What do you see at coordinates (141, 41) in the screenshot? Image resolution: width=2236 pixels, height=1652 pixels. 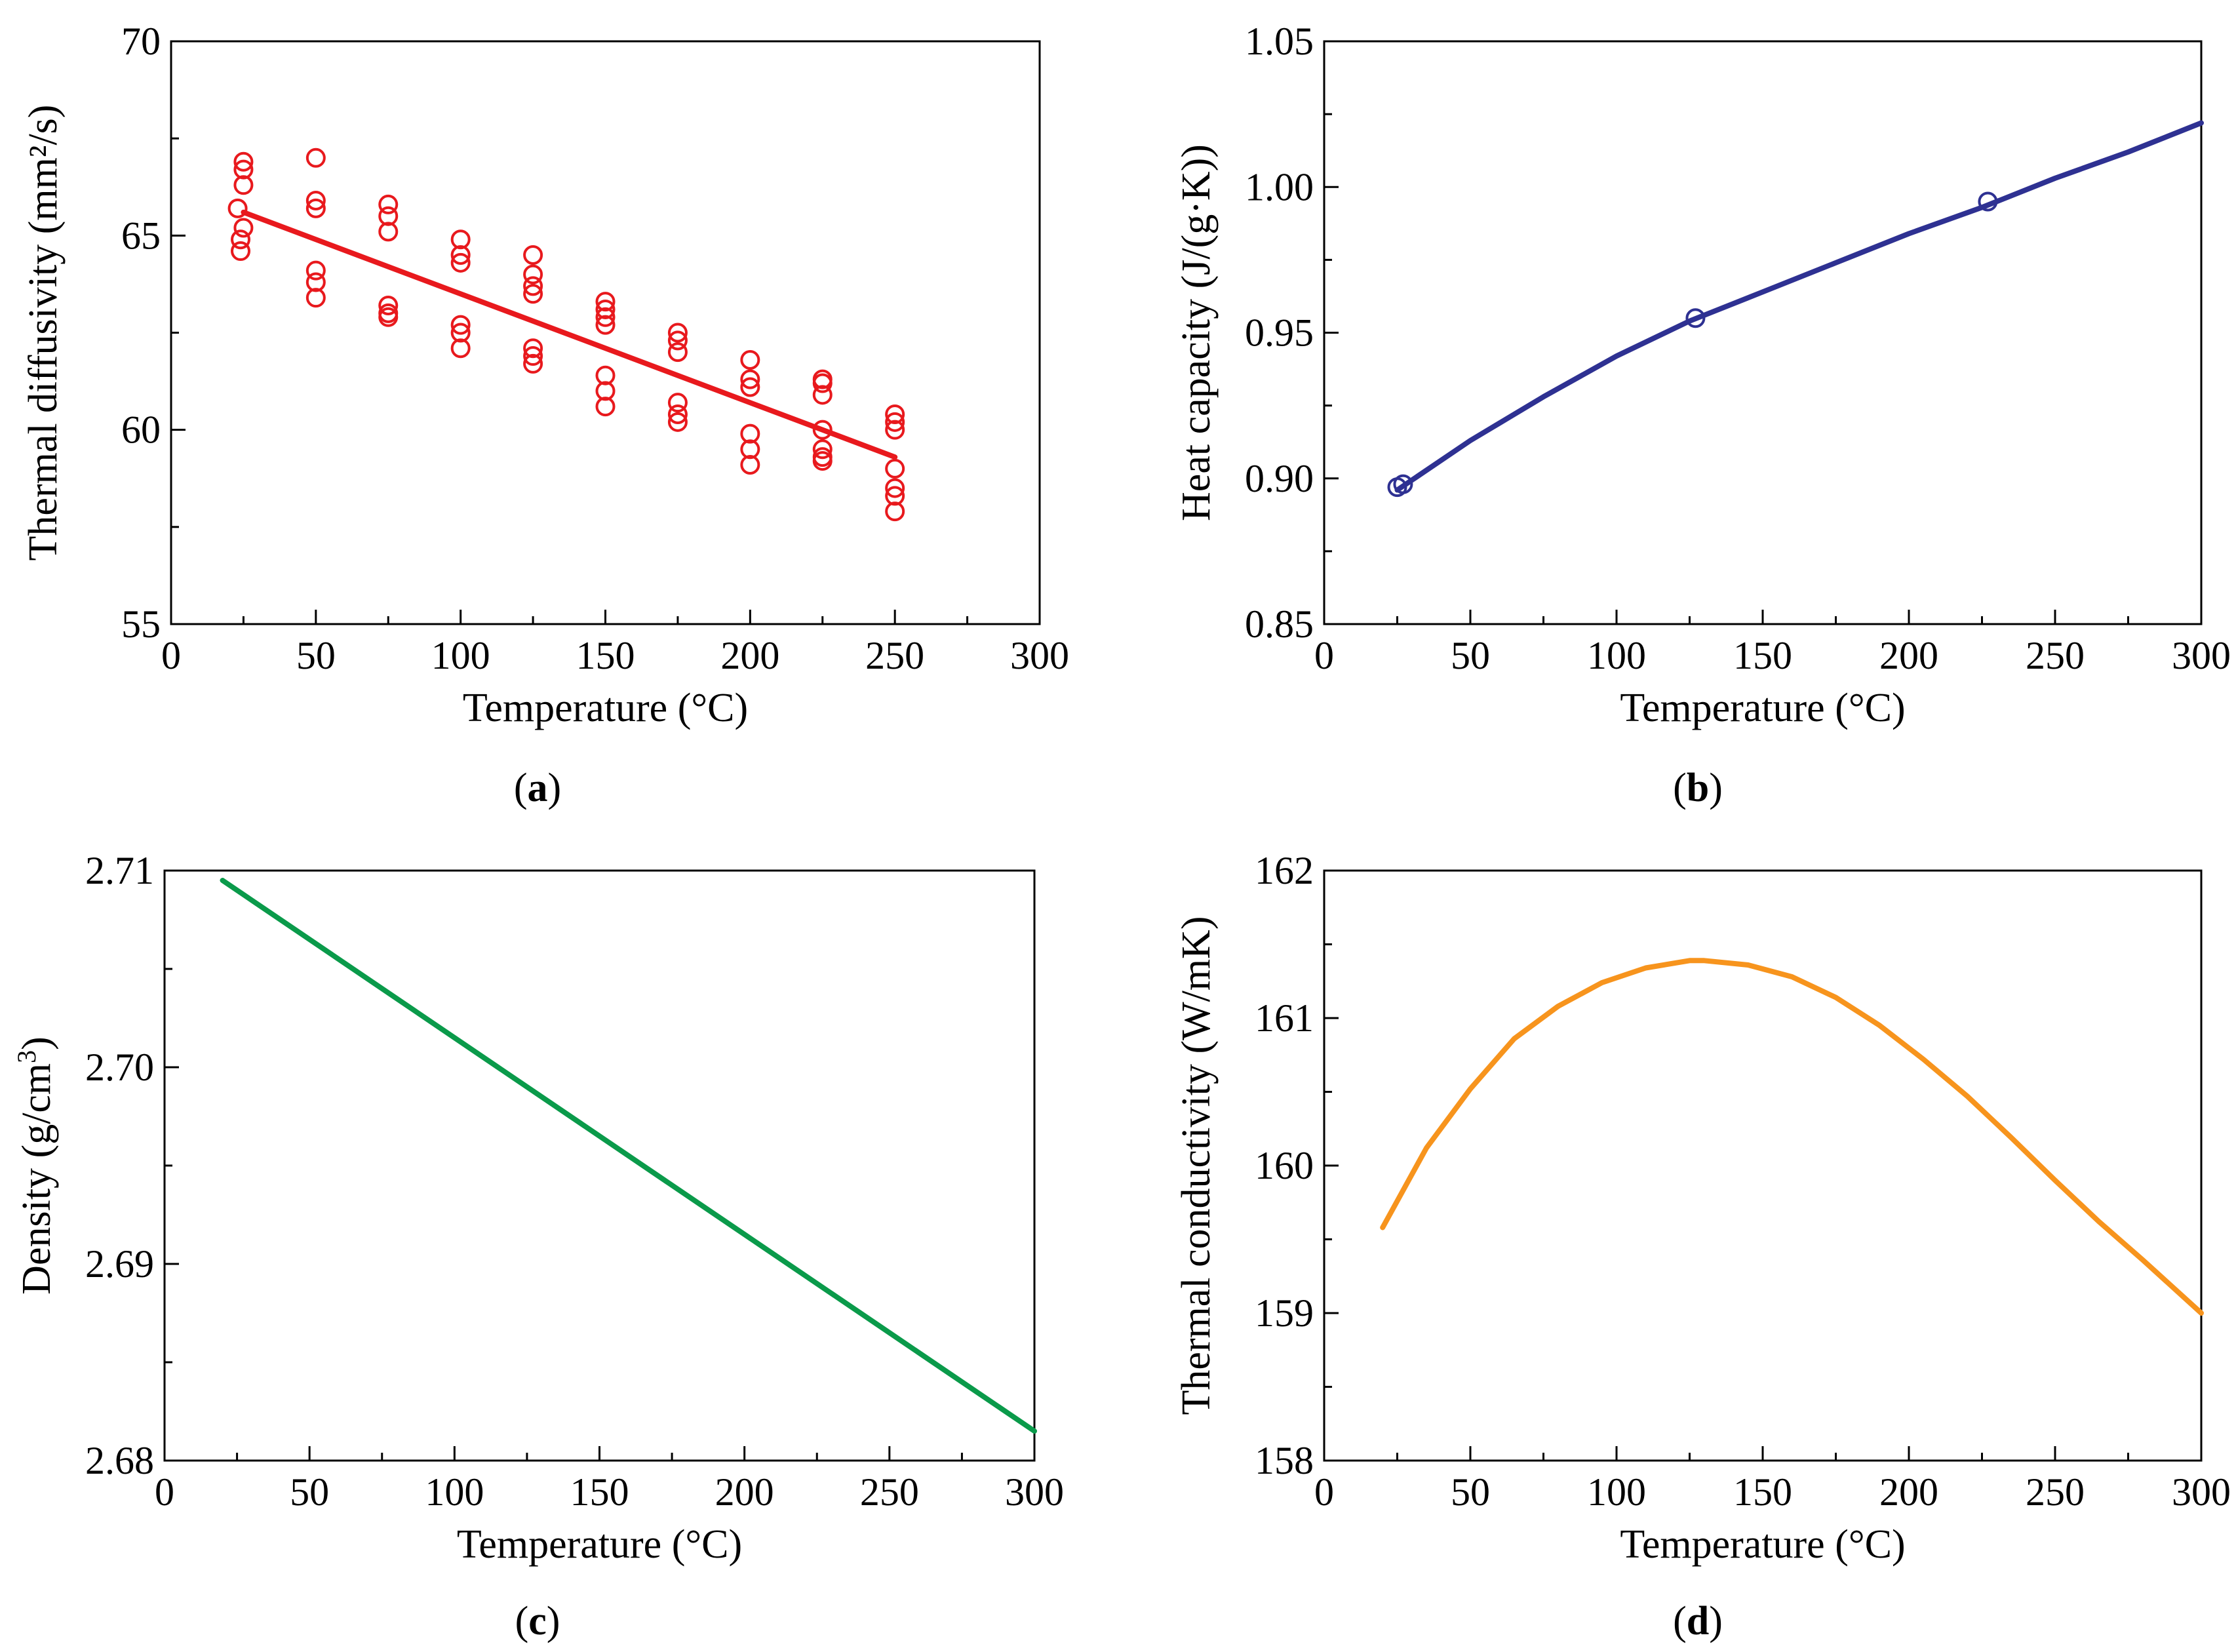 I see `y-tick-label: 70` at bounding box center [141, 41].